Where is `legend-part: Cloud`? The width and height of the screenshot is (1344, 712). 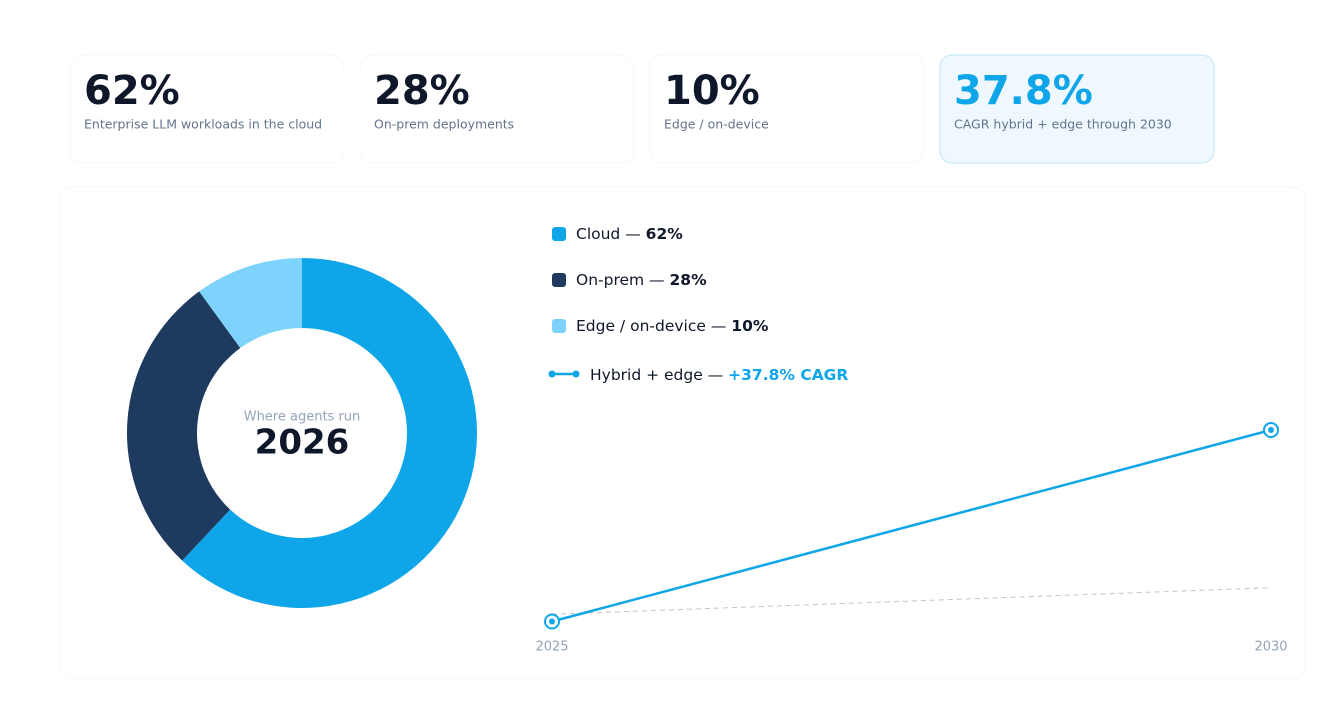 legend-part: Cloud is located at coordinates (598, 234).